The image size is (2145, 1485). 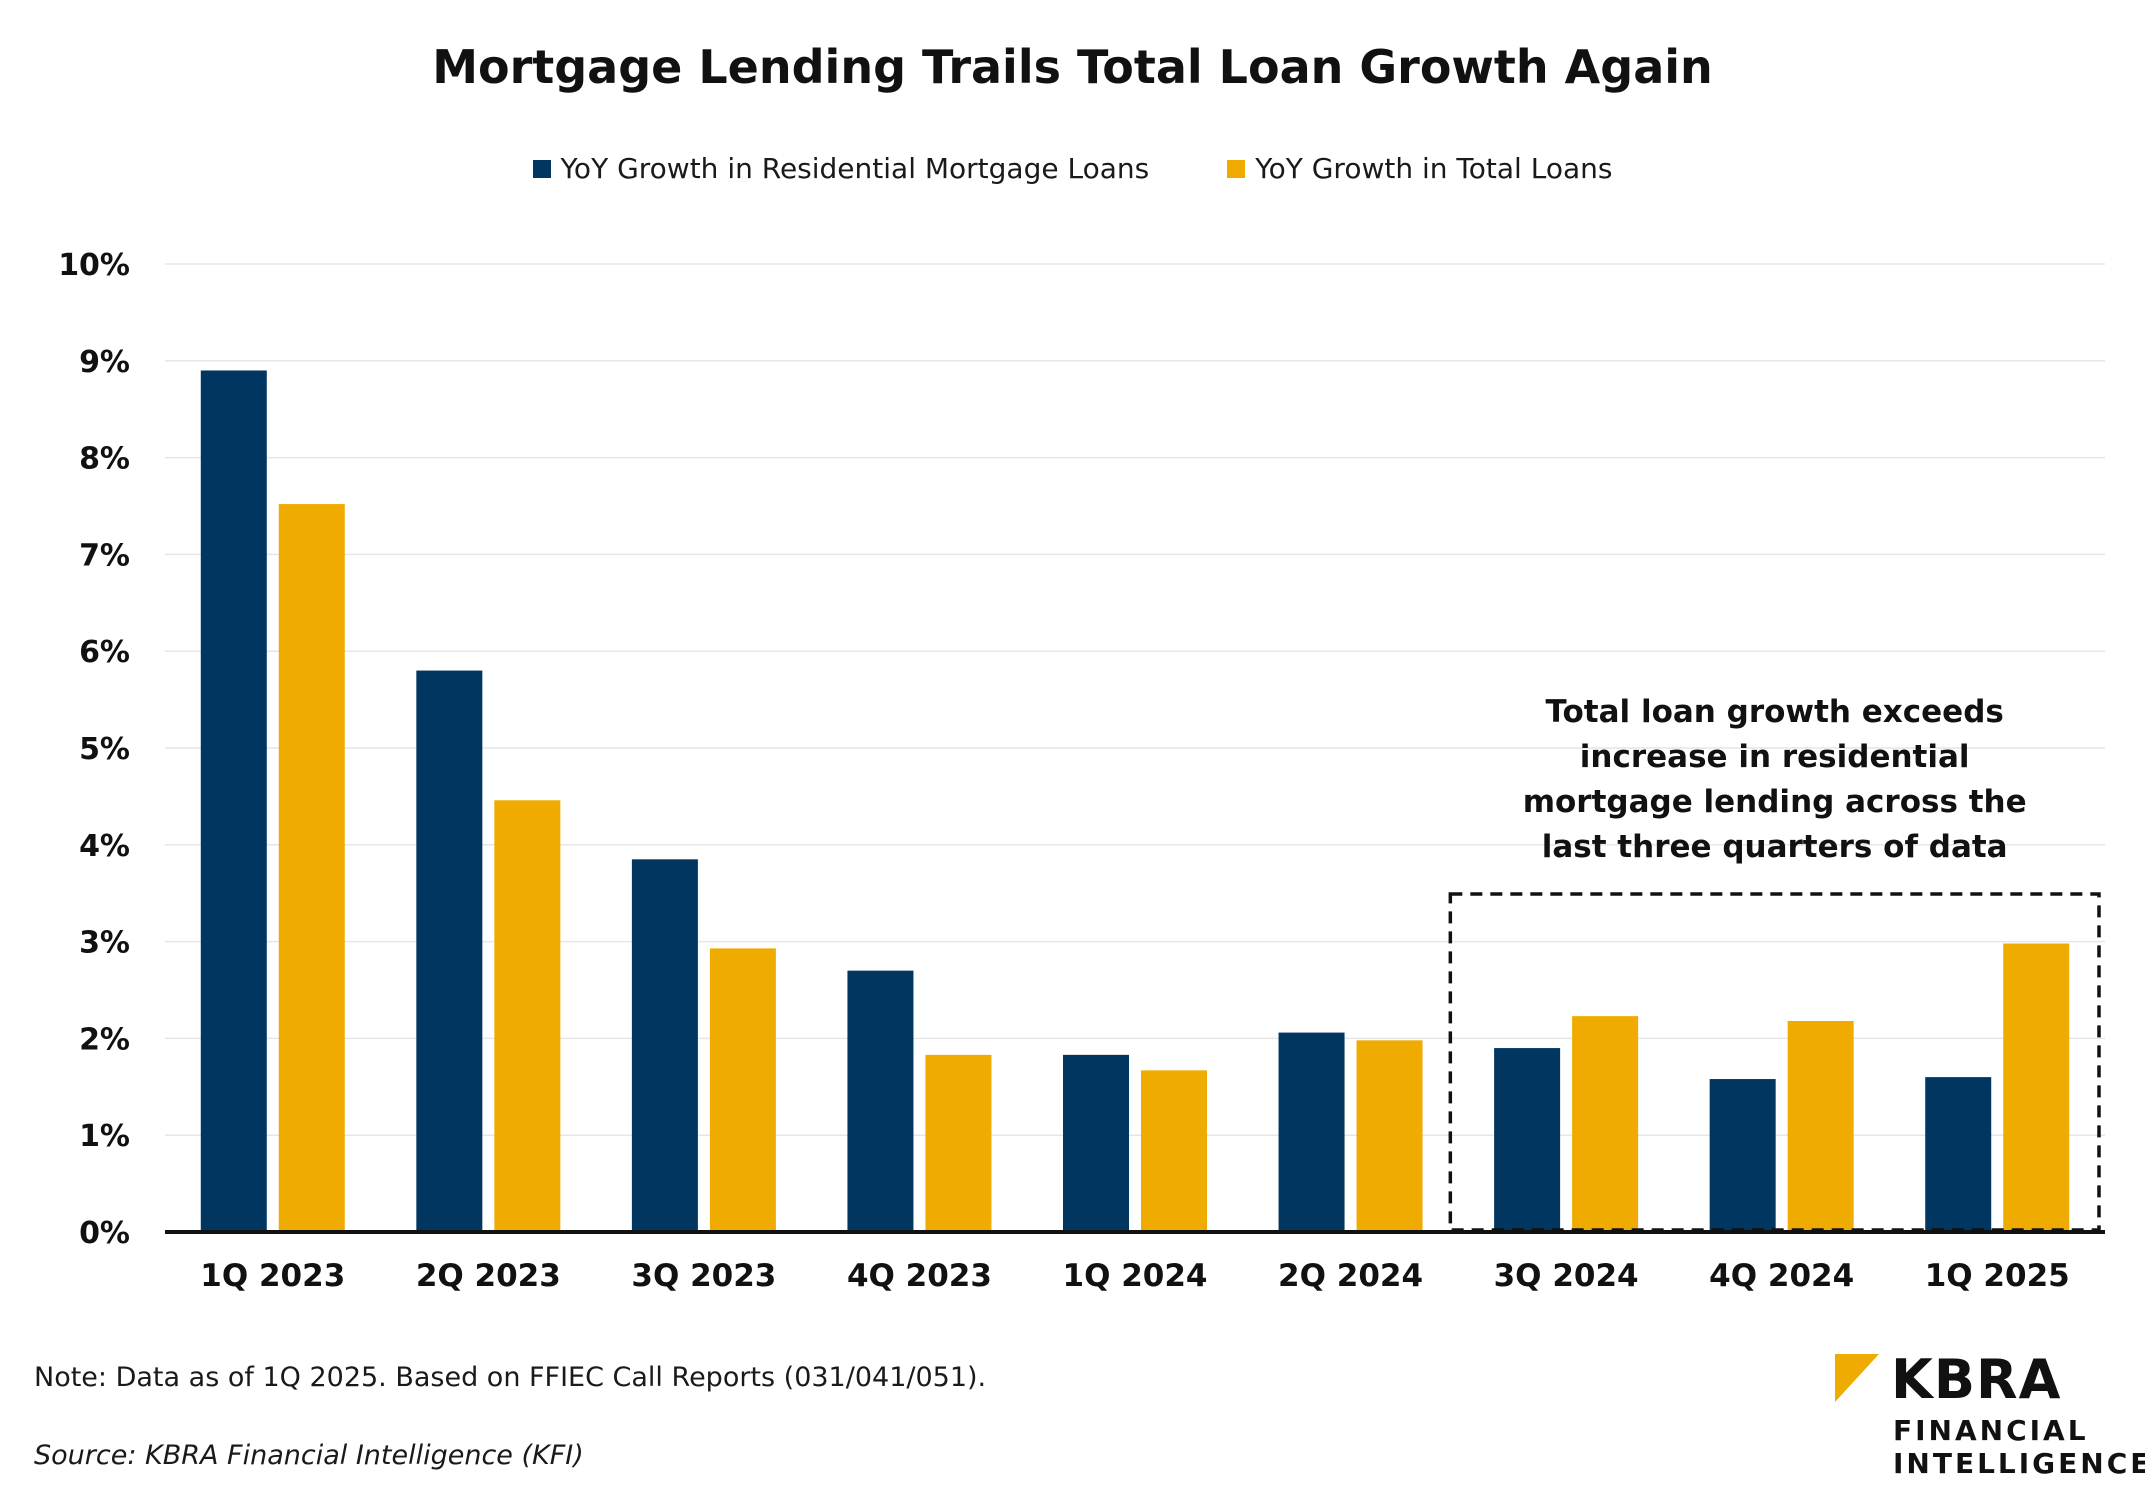 I want to click on y-tick-label: 2%, so click(x=104, y=1039).